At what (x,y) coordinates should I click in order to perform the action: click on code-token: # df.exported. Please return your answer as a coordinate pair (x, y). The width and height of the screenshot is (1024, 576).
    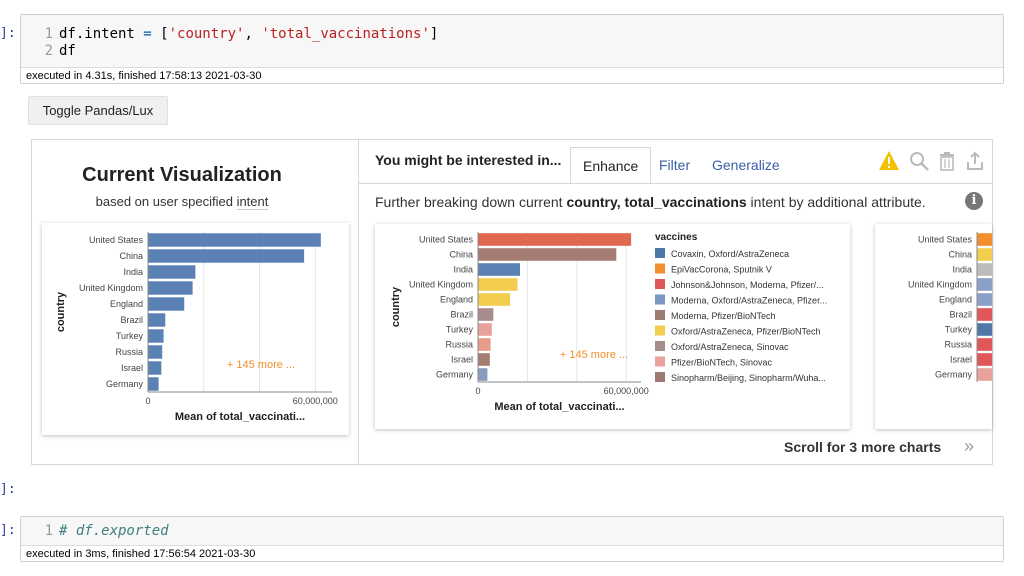
    Looking at the image, I should click on (114, 531).